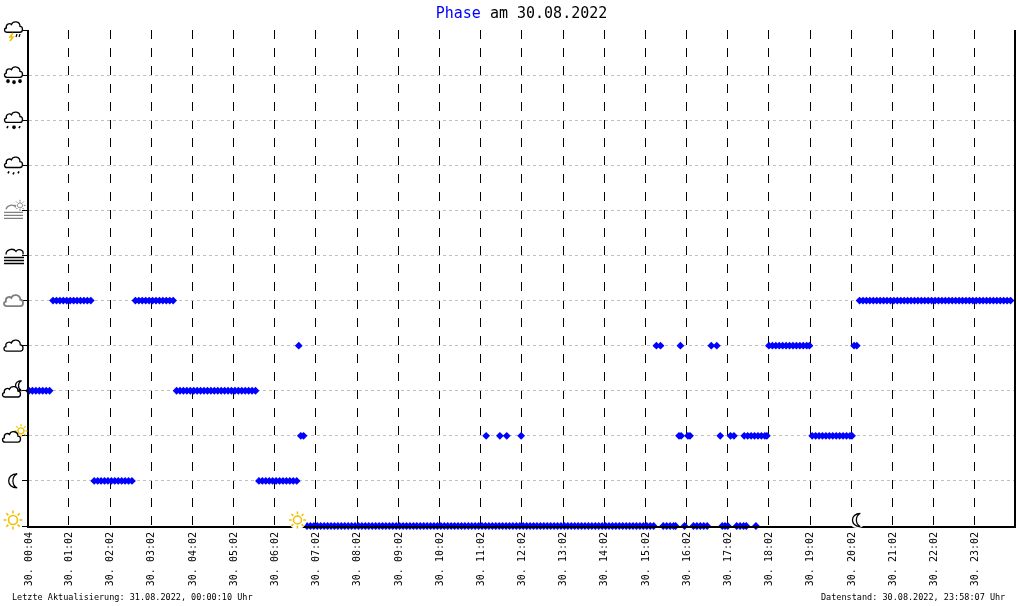 This screenshot has height=606, width=1020. What do you see at coordinates (604, 559) in the screenshot?
I see `x-tick-label: 30. 14:02` at bounding box center [604, 559].